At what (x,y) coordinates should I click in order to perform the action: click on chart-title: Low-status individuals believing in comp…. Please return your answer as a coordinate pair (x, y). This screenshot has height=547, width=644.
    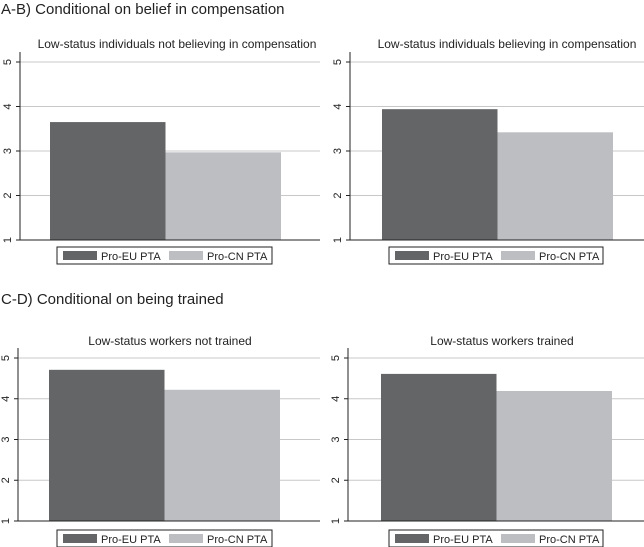
    Looking at the image, I should click on (507, 44).